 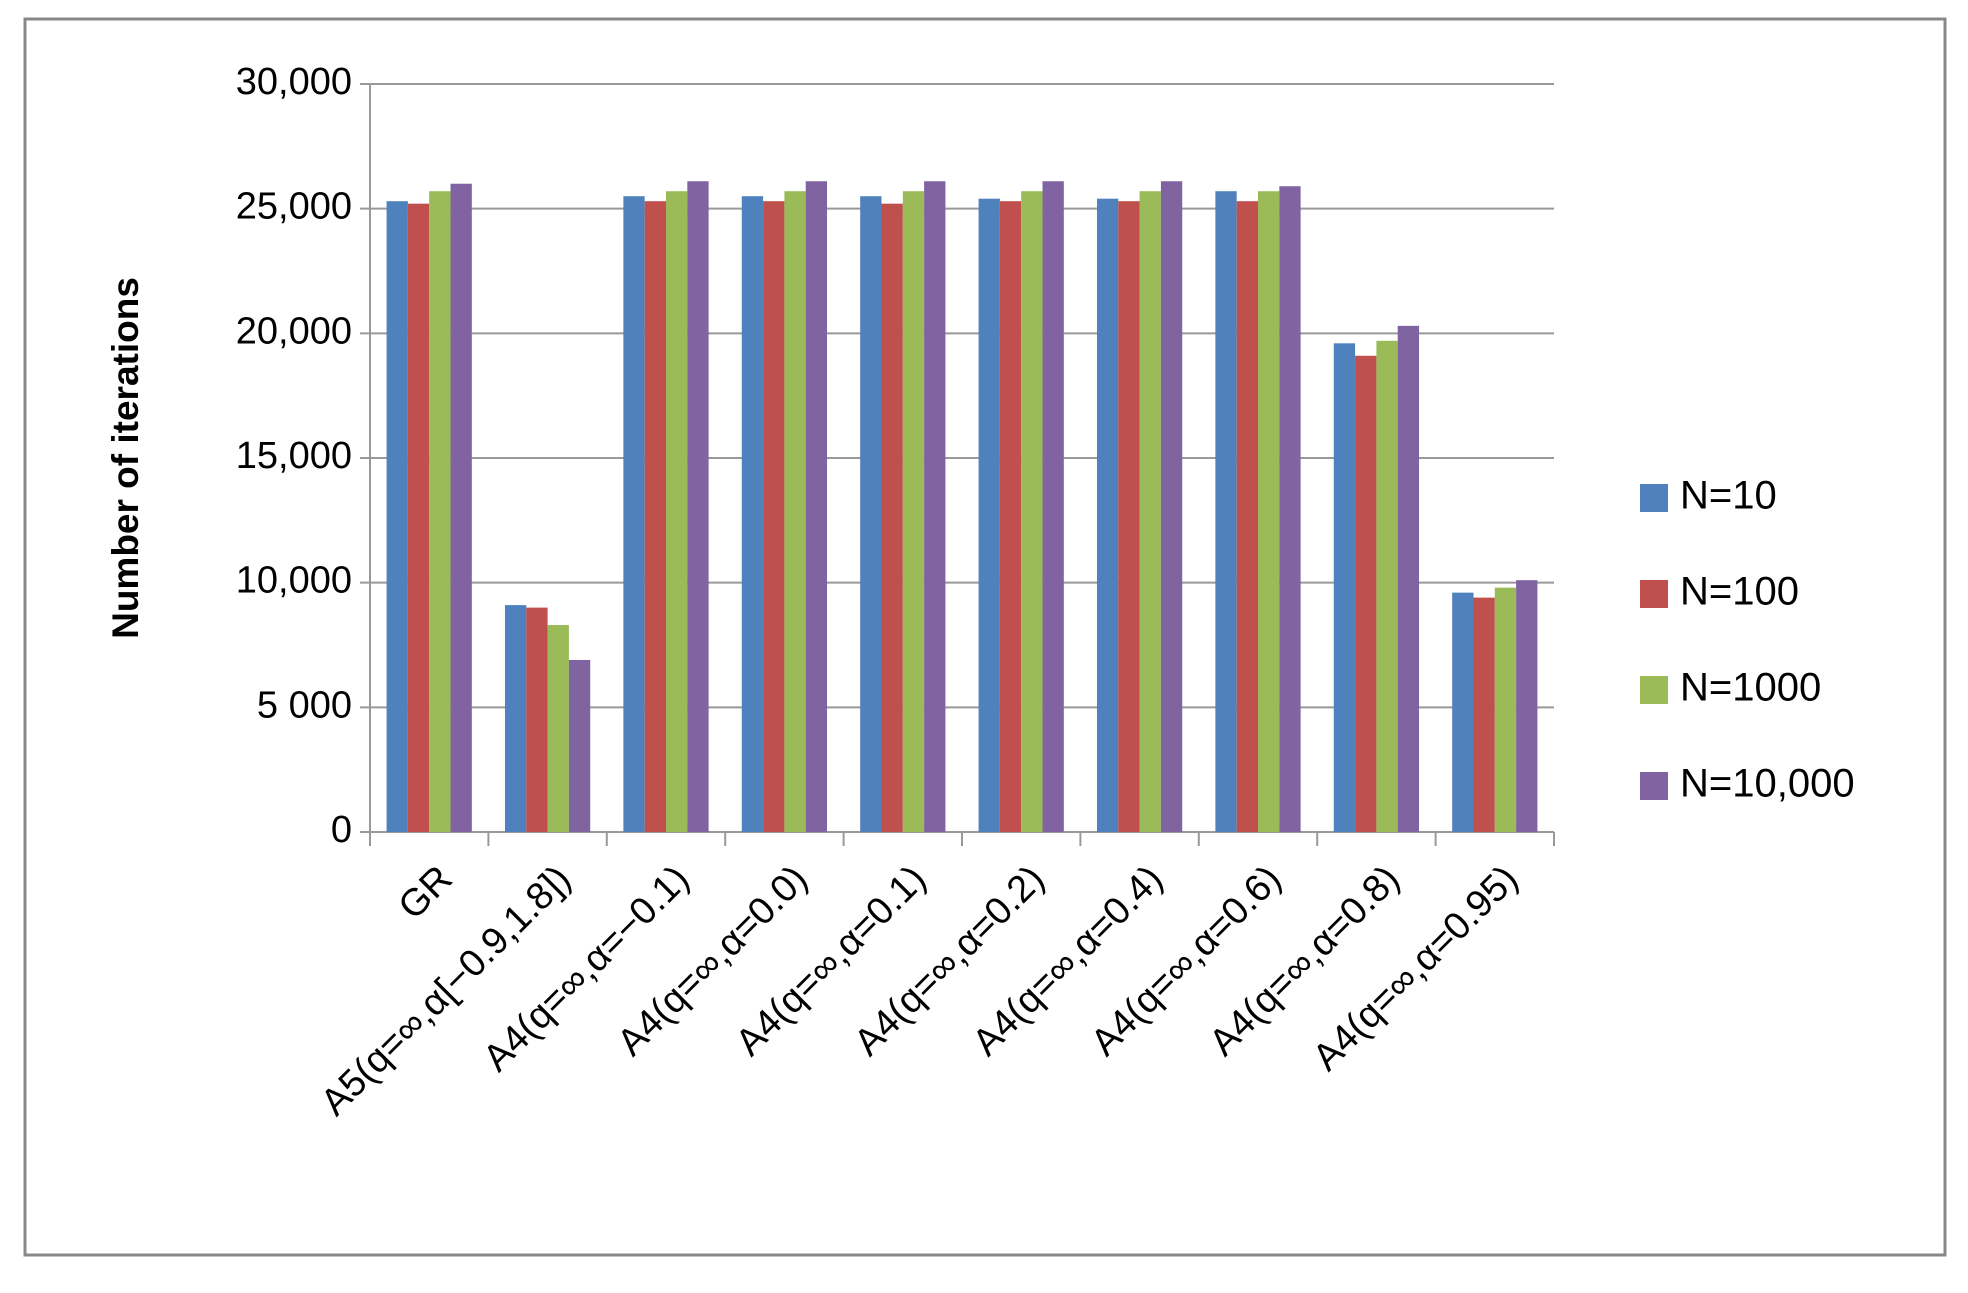 What do you see at coordinates (304, 705) in the screenshot?
I see `y-tick-label: 5 000` at bounding box center [304, 705].